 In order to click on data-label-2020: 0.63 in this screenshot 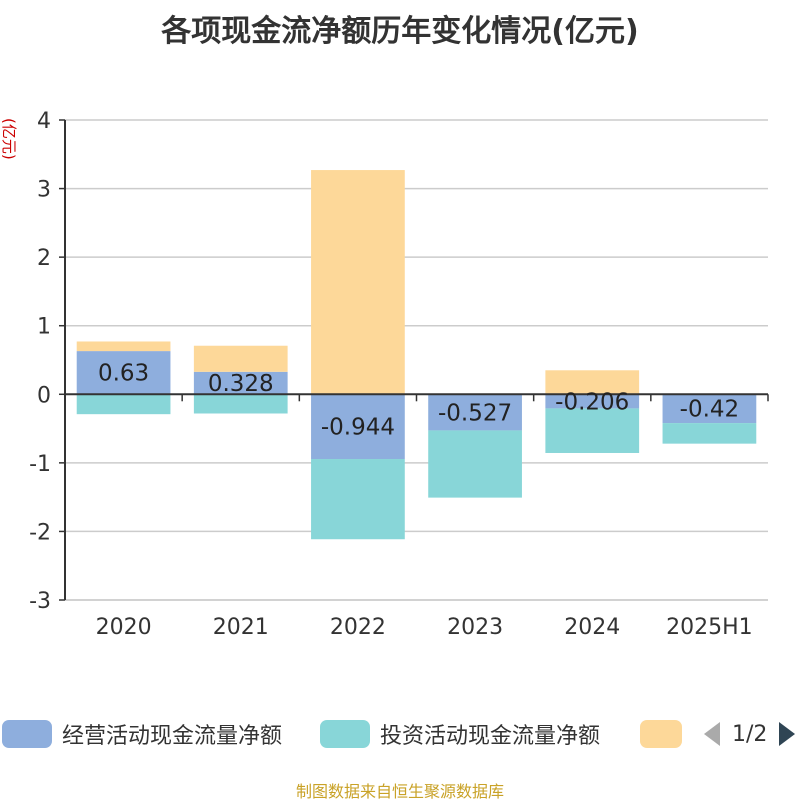, I will do `click(123, 374)`.